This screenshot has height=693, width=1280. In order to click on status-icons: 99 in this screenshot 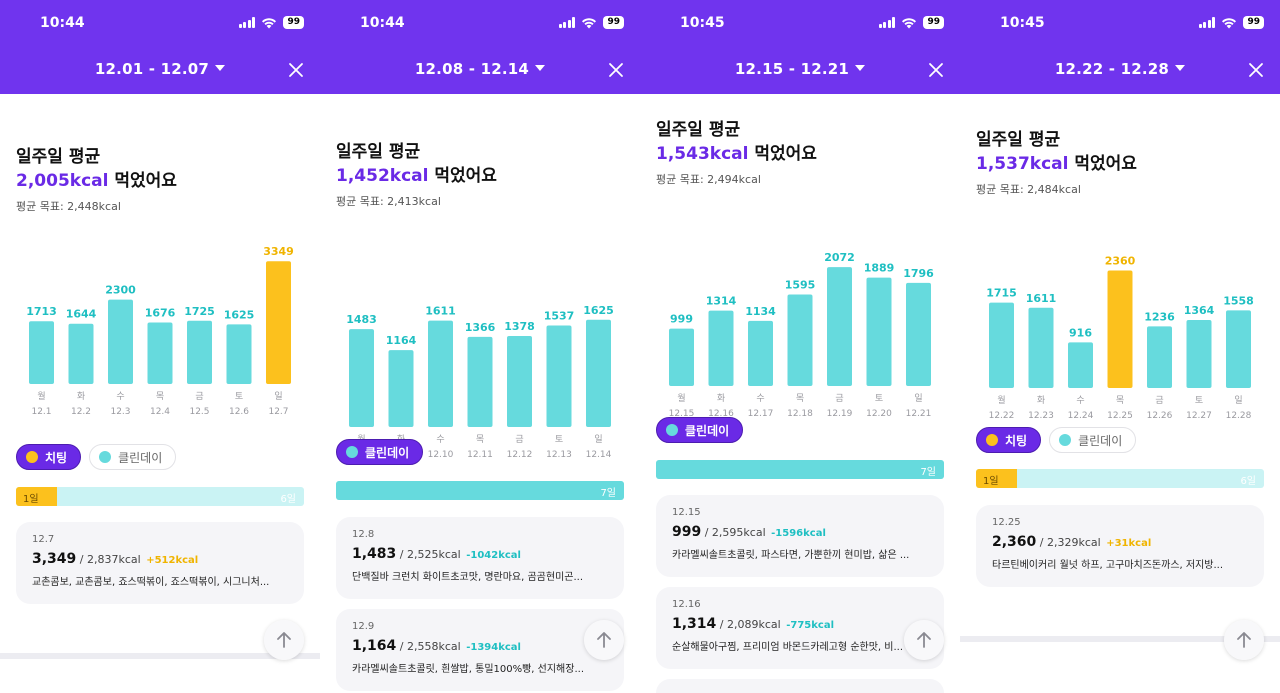, I will do `click(1231, 22)`.